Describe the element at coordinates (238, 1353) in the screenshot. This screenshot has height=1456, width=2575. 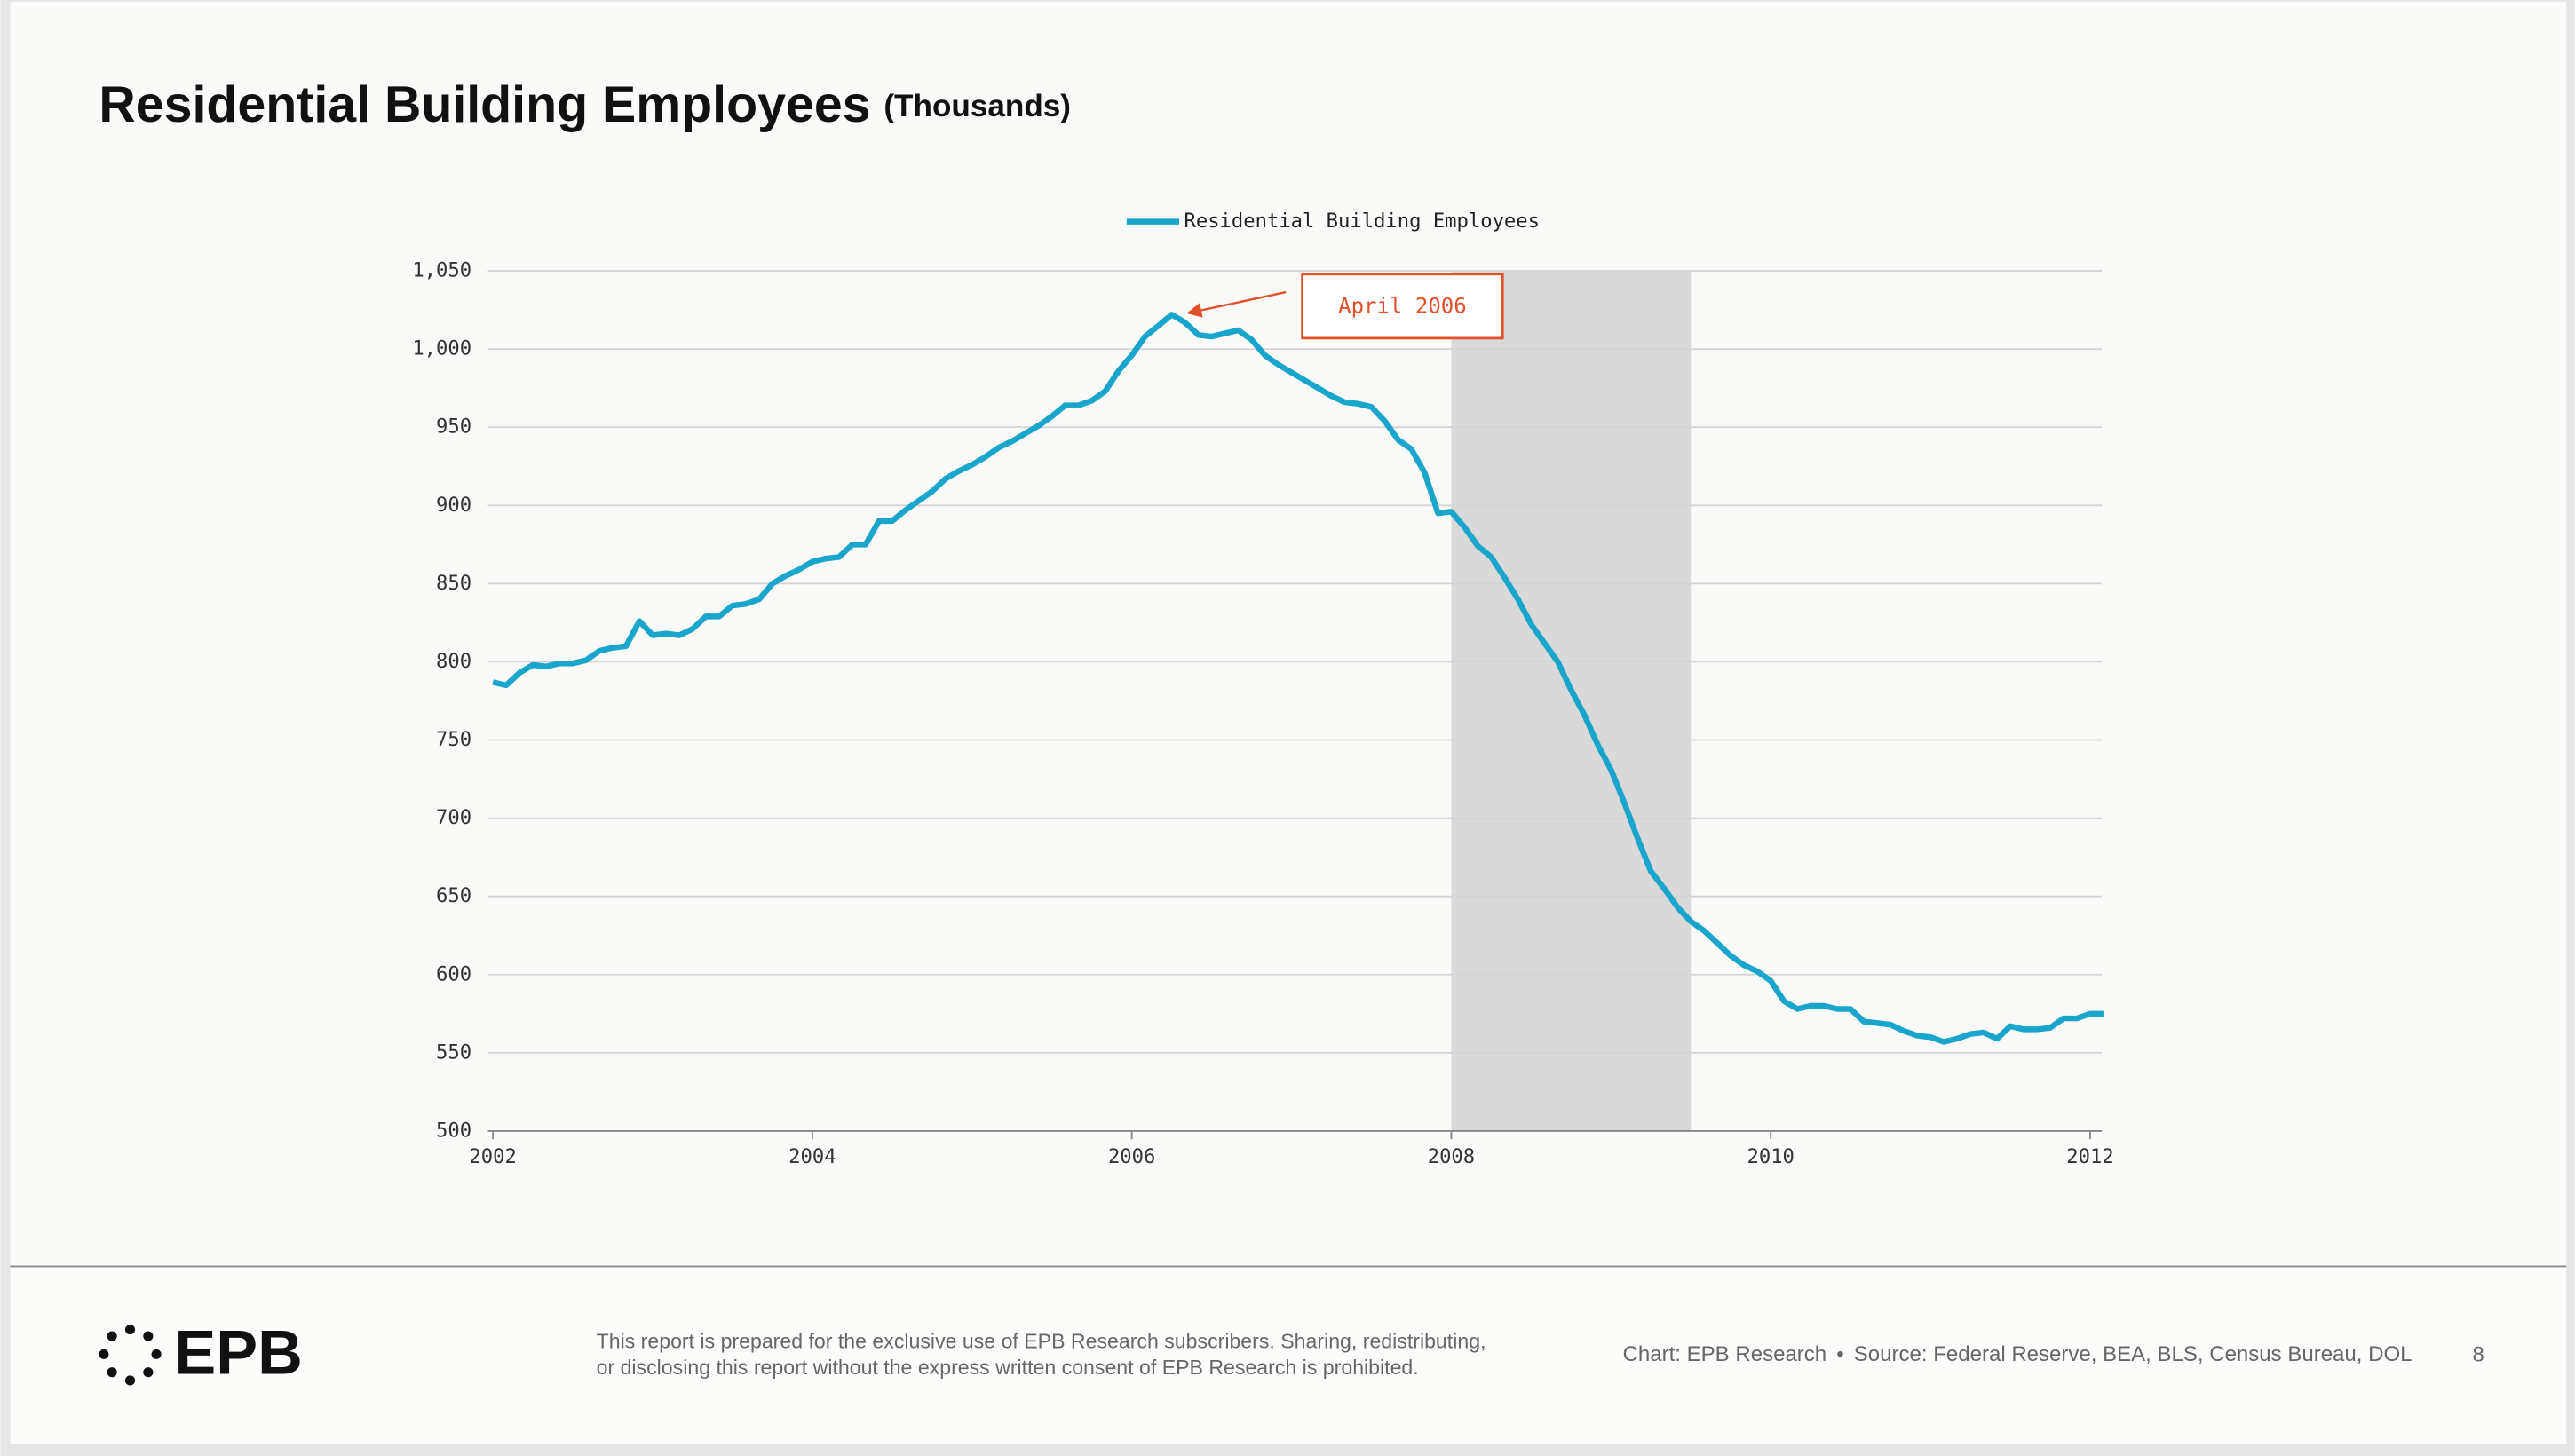
I see `logo-text: EPB` at that location.